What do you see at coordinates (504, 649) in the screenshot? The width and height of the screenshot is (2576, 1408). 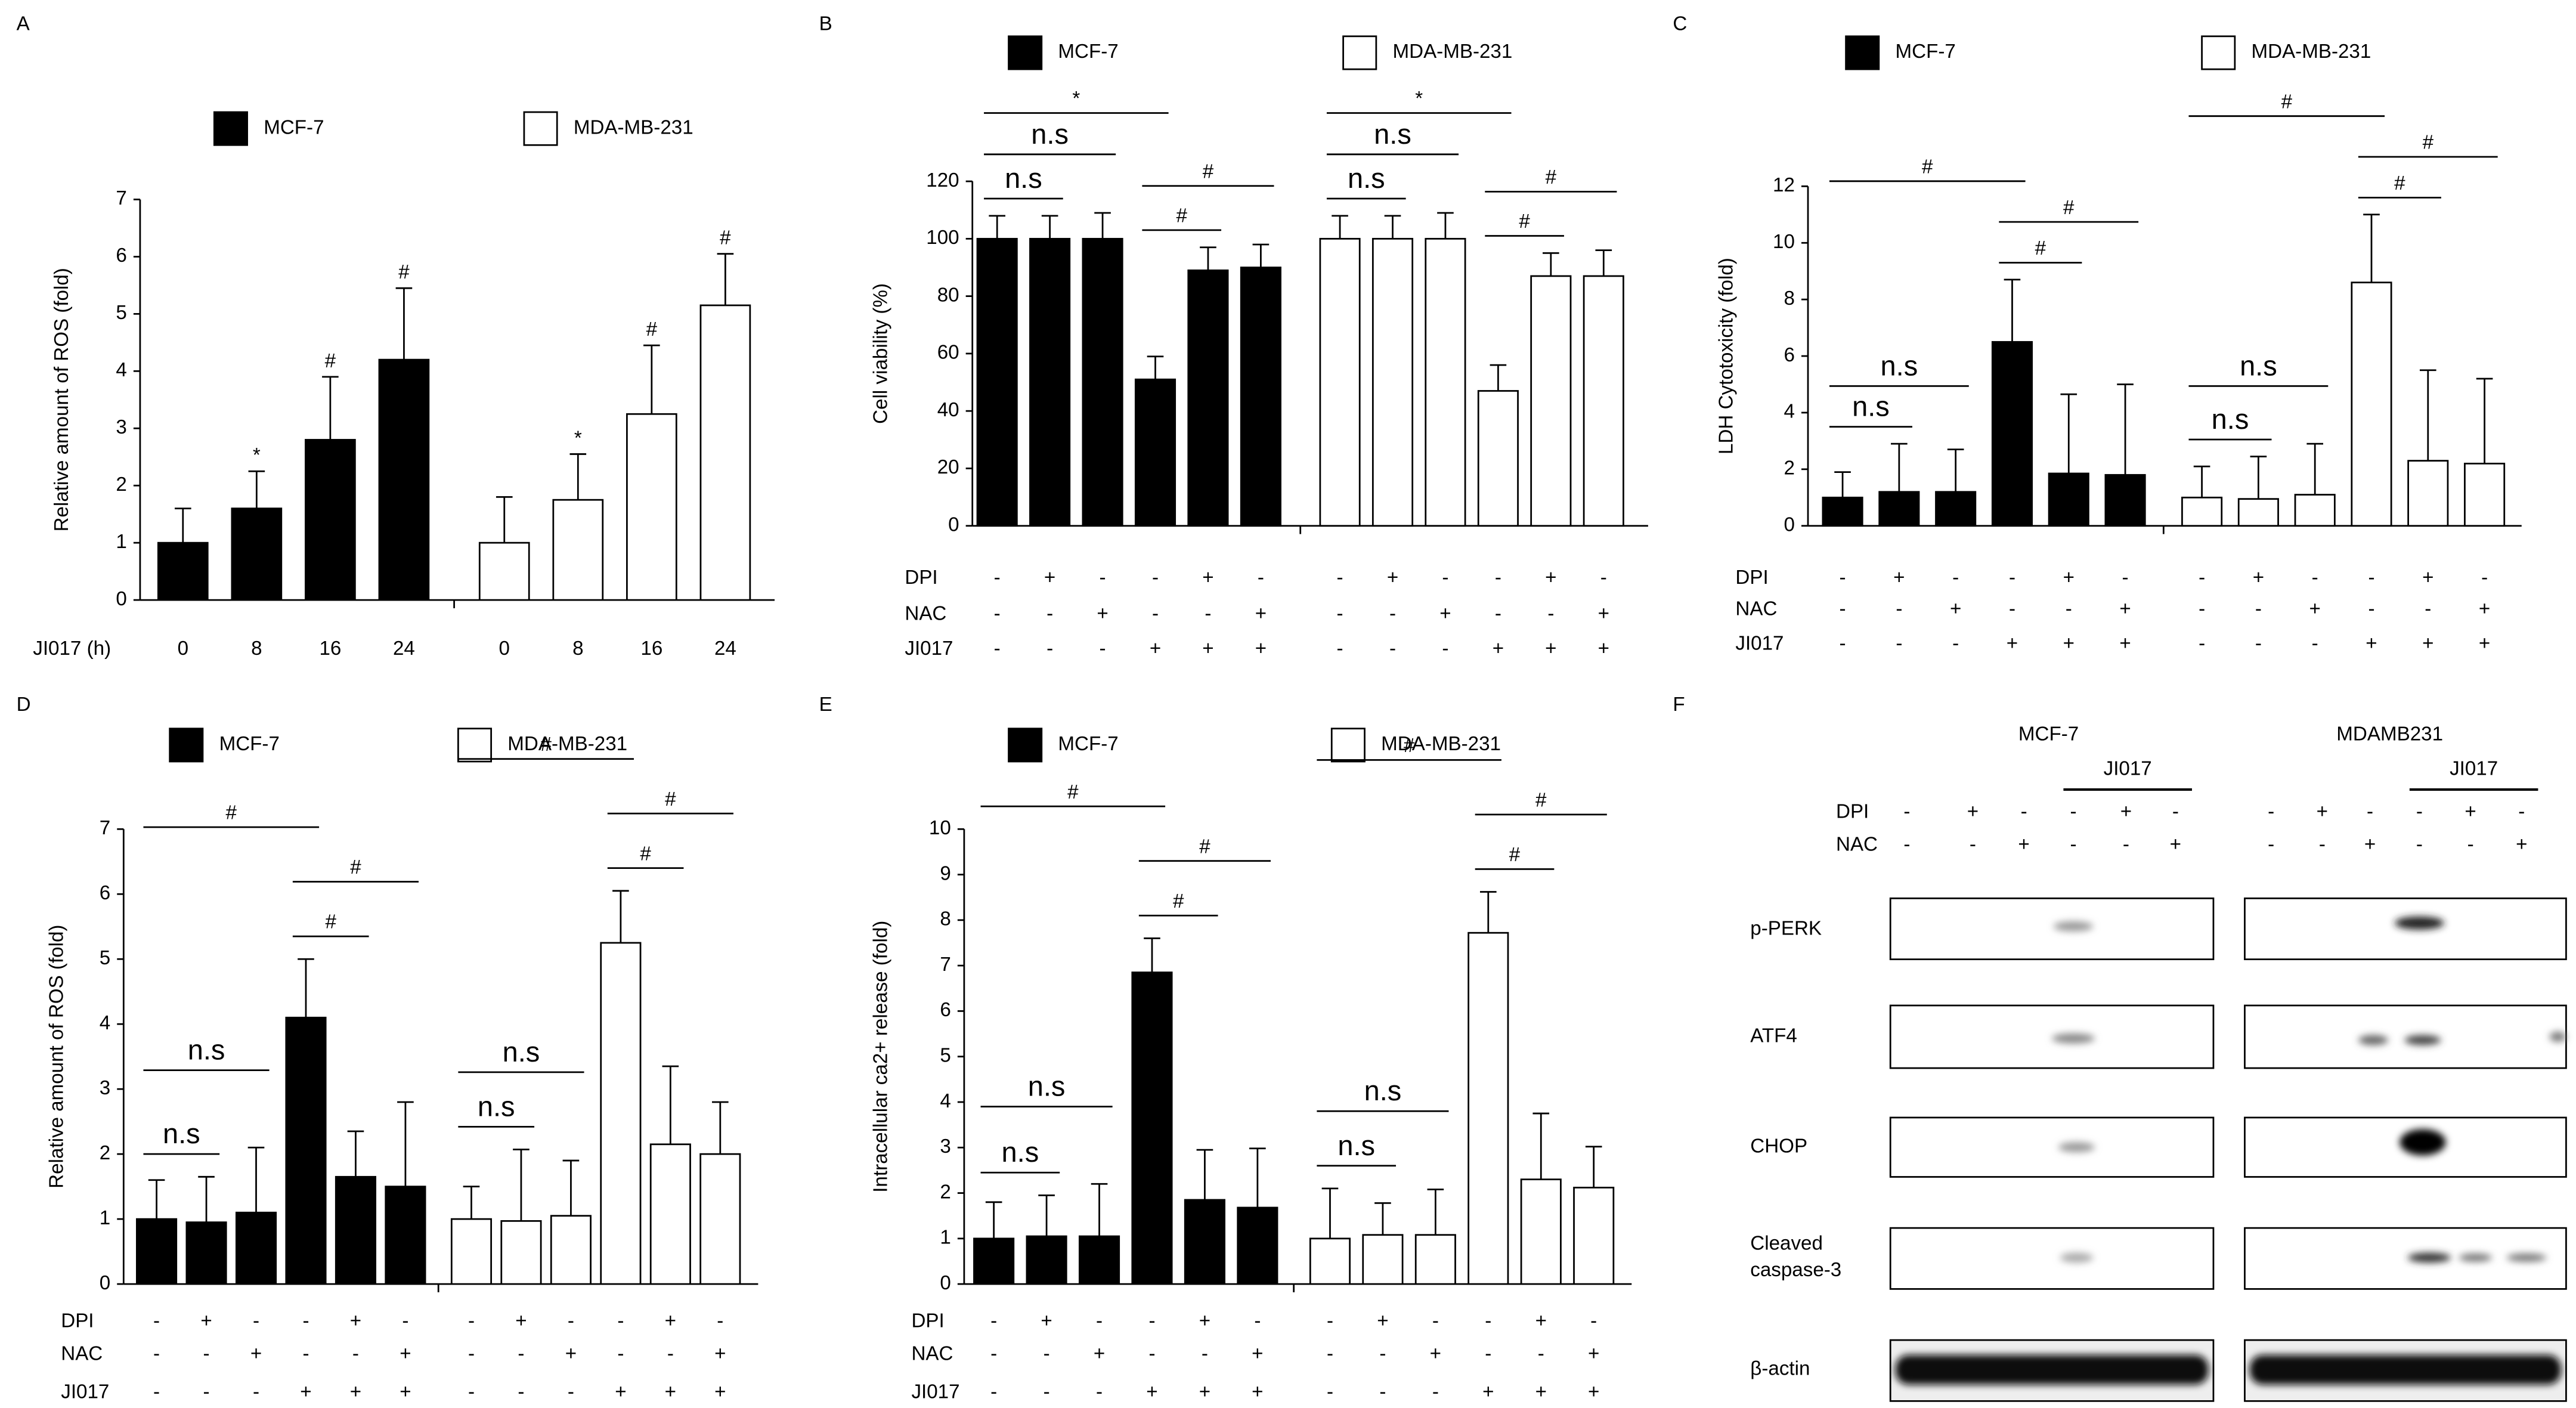 I see `x-tick-label: 0` at bounding box center [504, 649].